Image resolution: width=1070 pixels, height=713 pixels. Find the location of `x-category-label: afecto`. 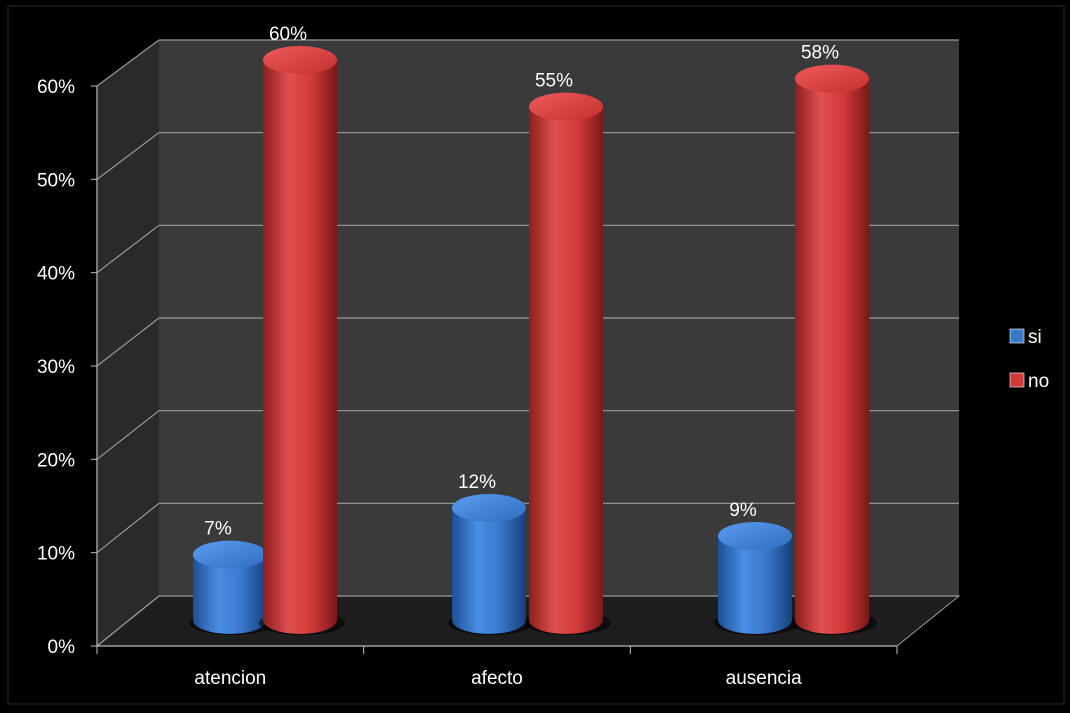

x-category-label: afecto is located at coordinates (497, 678).